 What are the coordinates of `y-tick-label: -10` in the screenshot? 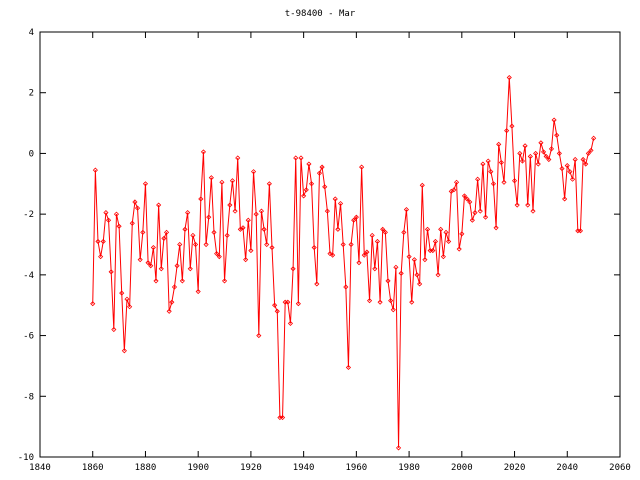 It's located at (26, 458).